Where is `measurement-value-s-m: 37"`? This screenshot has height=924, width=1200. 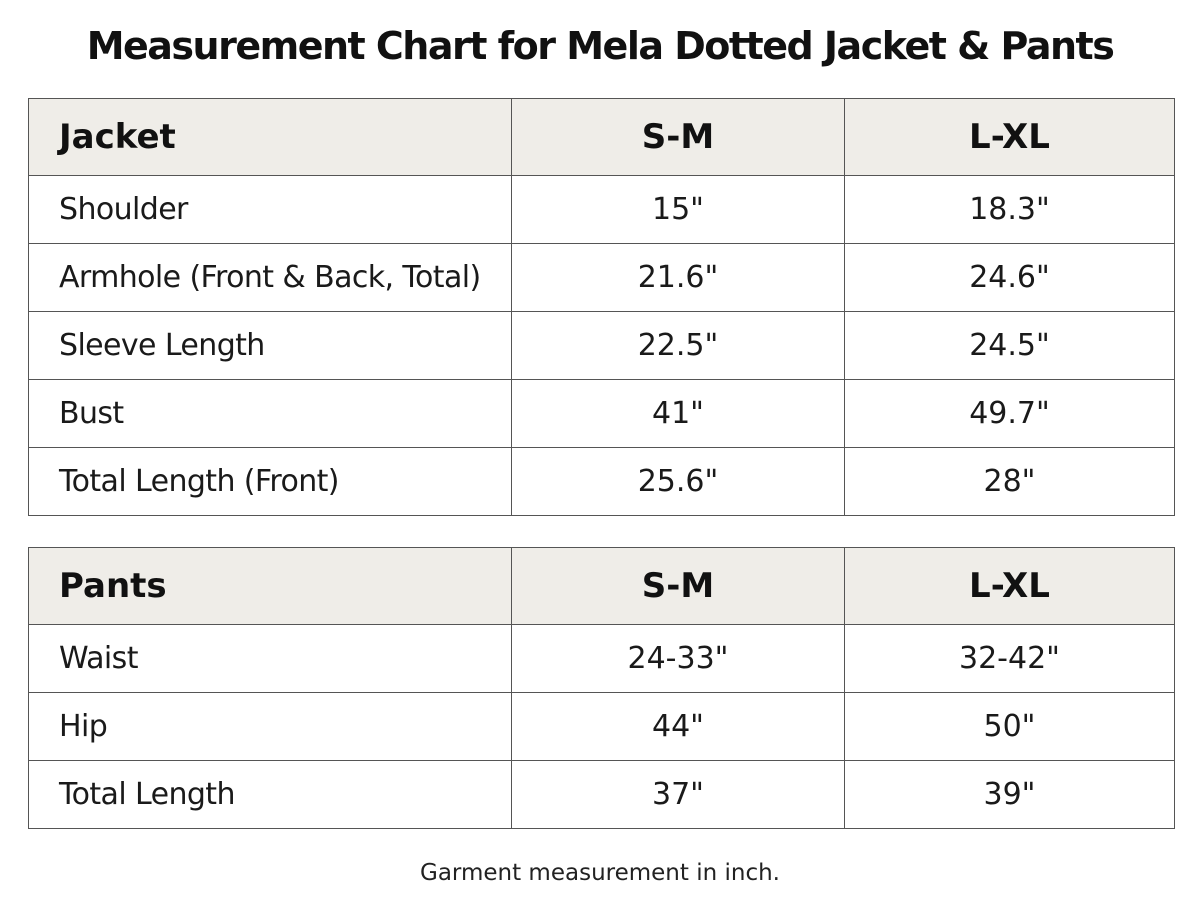 measurement-value-s-m: 37" is located at coordinates (678, 794).